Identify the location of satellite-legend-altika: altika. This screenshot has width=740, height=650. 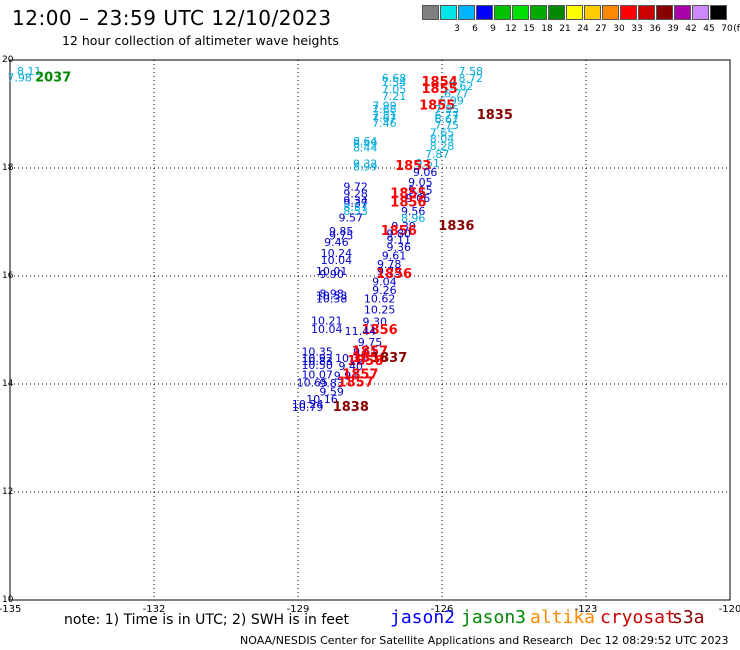
(563, 617).